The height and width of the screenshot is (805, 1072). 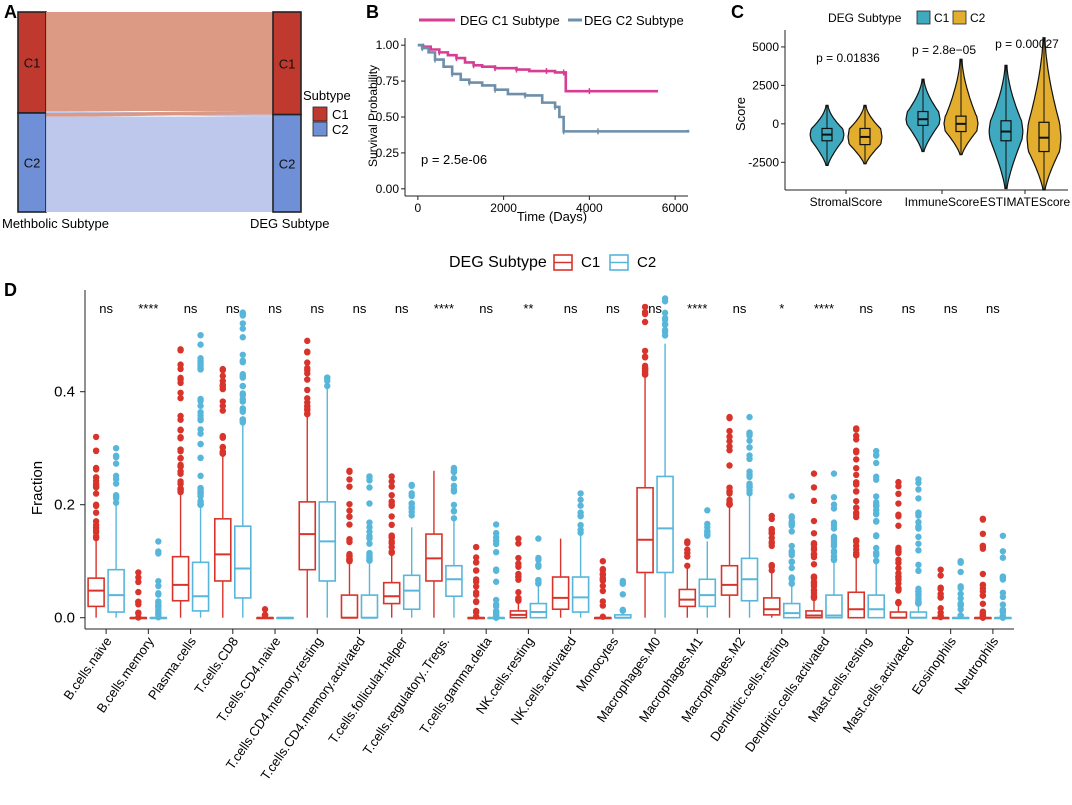 What do you see at coordinates (159, 112) in the screenshot?
I see `alluvial-panel: C1 C2 C1 C2` at bounding box center [159, 112].